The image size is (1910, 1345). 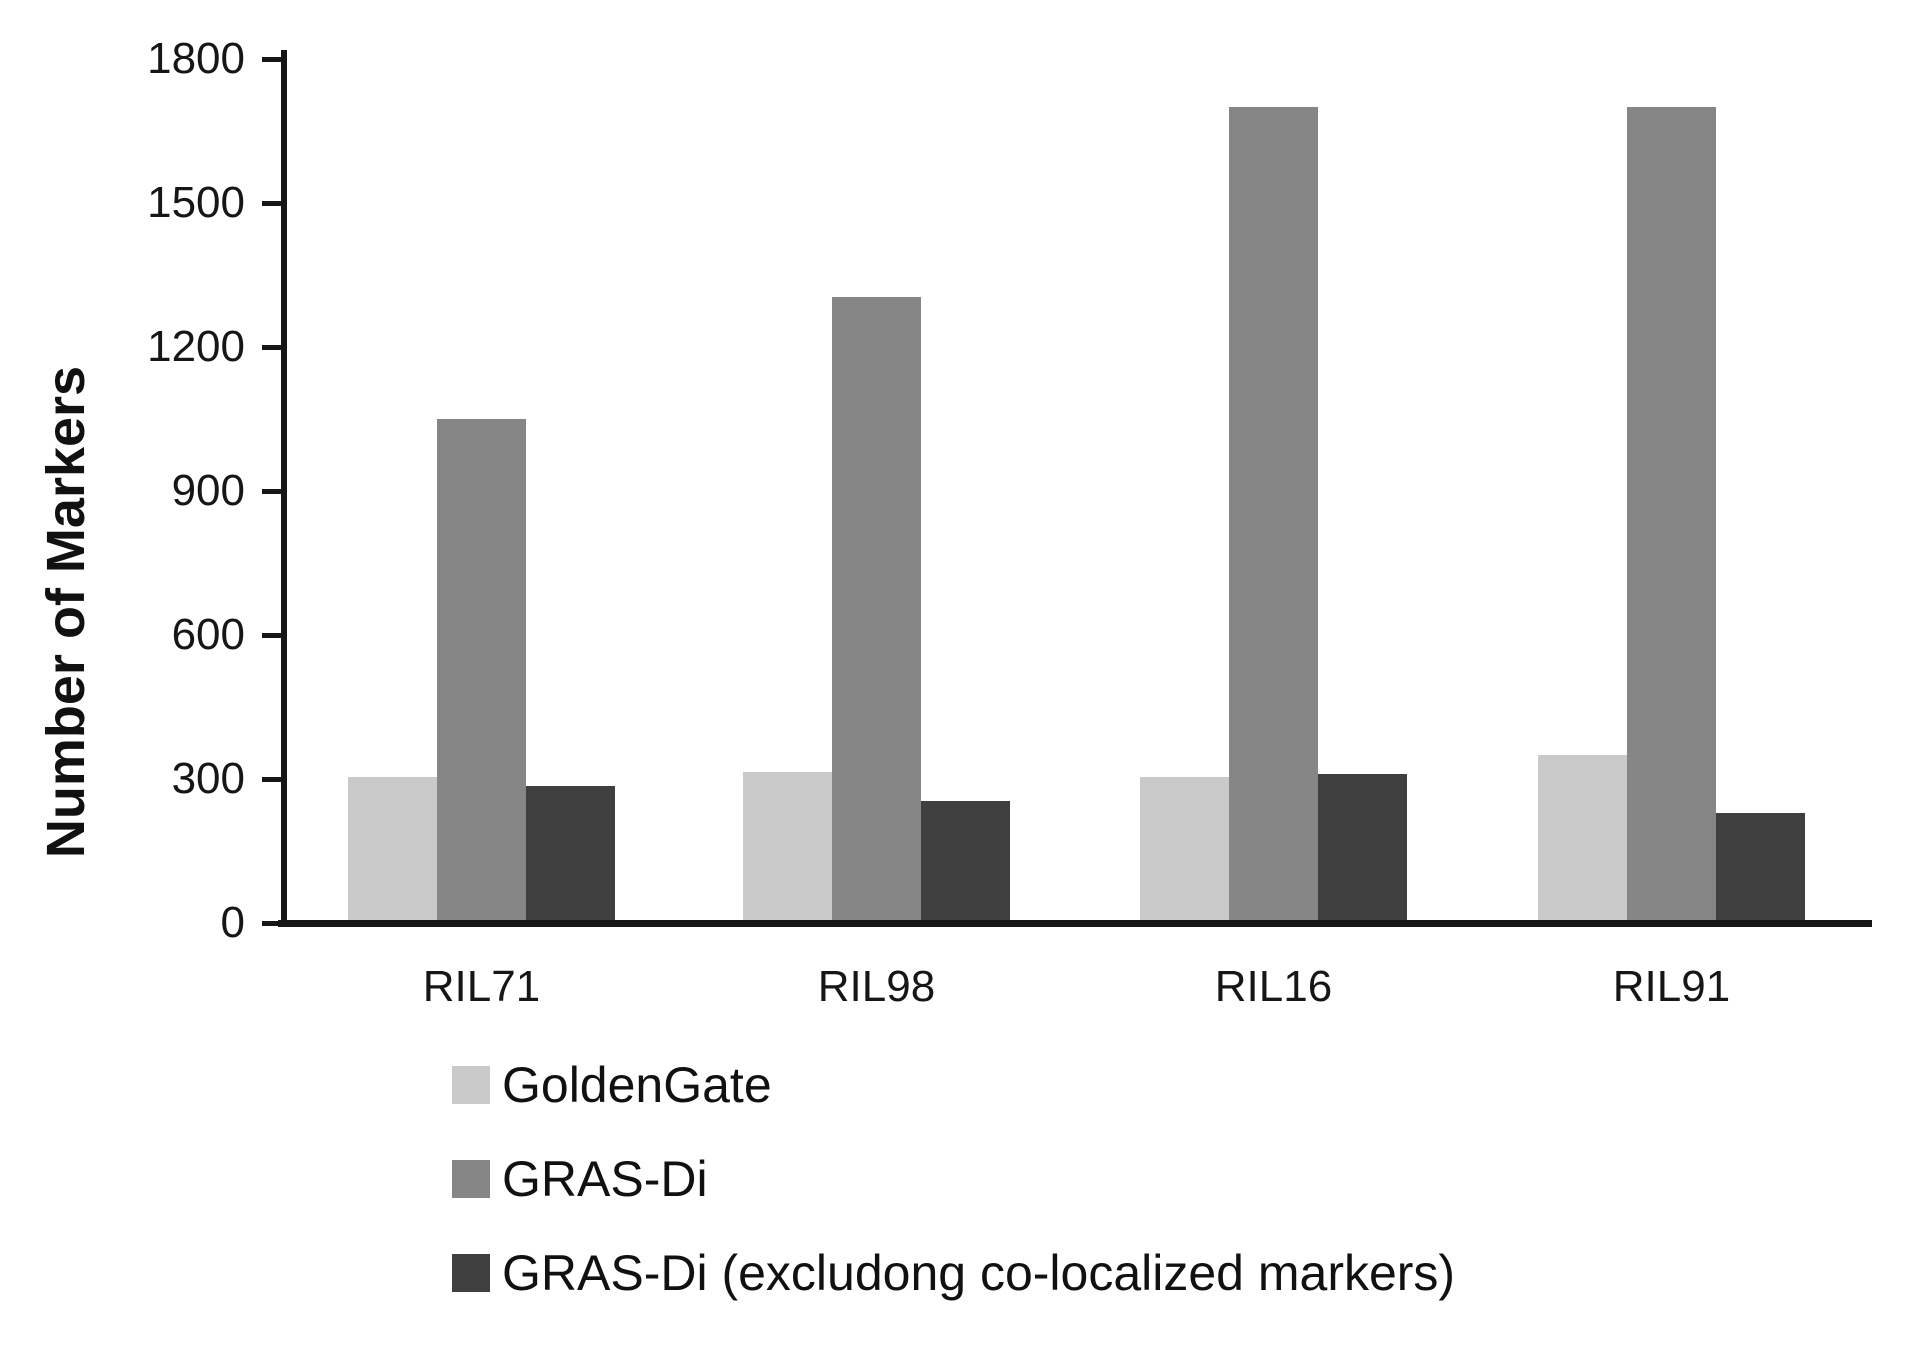 What do you see at coordinates (1075, 923) in the screenshot?
I see `x-axis-line` at bounding box center [1075, 923].